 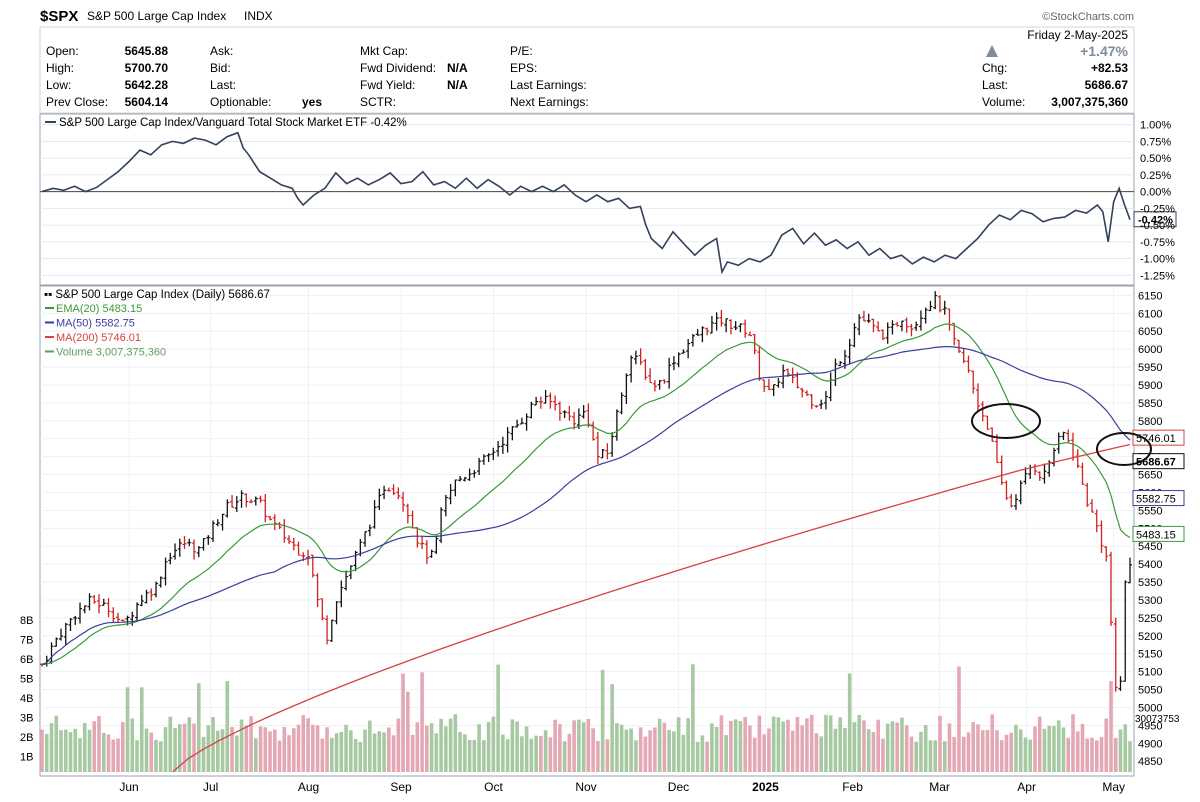 I want to click on tick-label: 5900, so click(x=1150, y=386).